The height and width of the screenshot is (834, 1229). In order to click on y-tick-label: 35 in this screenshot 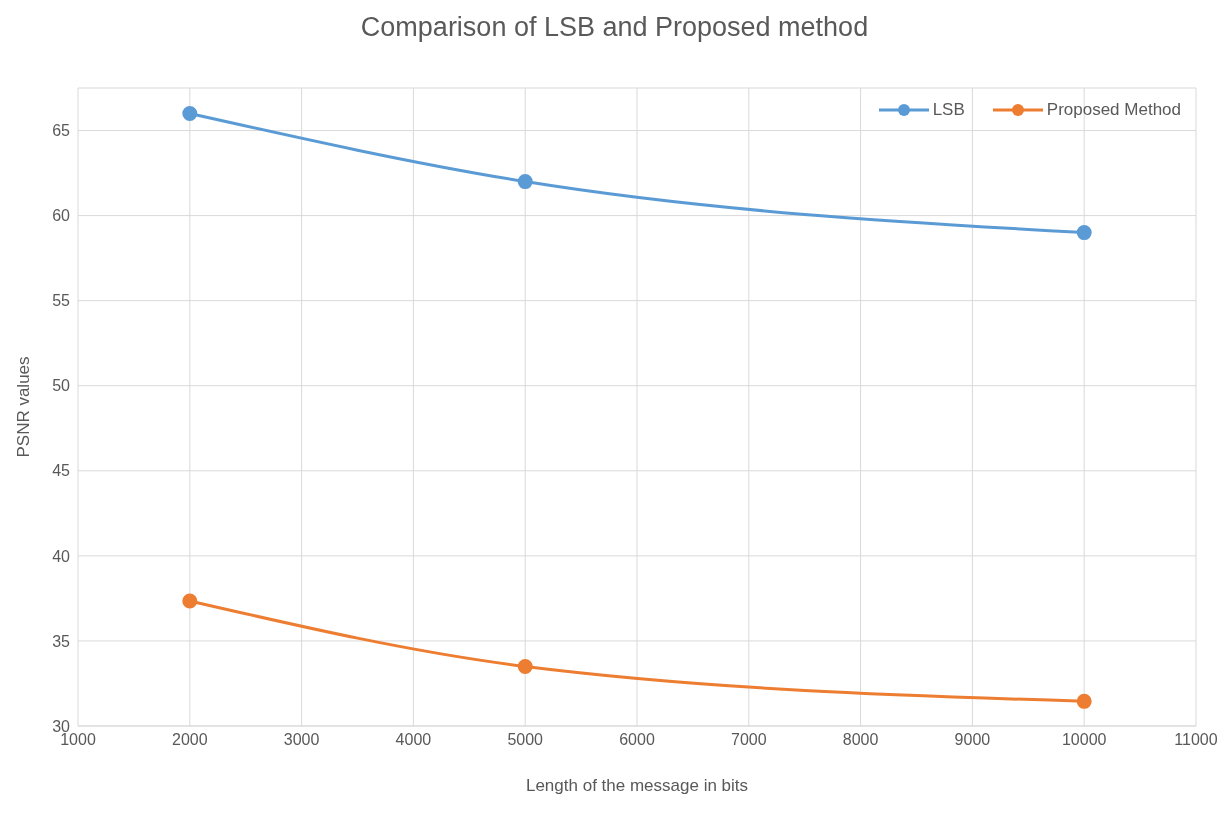, I will do `click(61, 641)`.